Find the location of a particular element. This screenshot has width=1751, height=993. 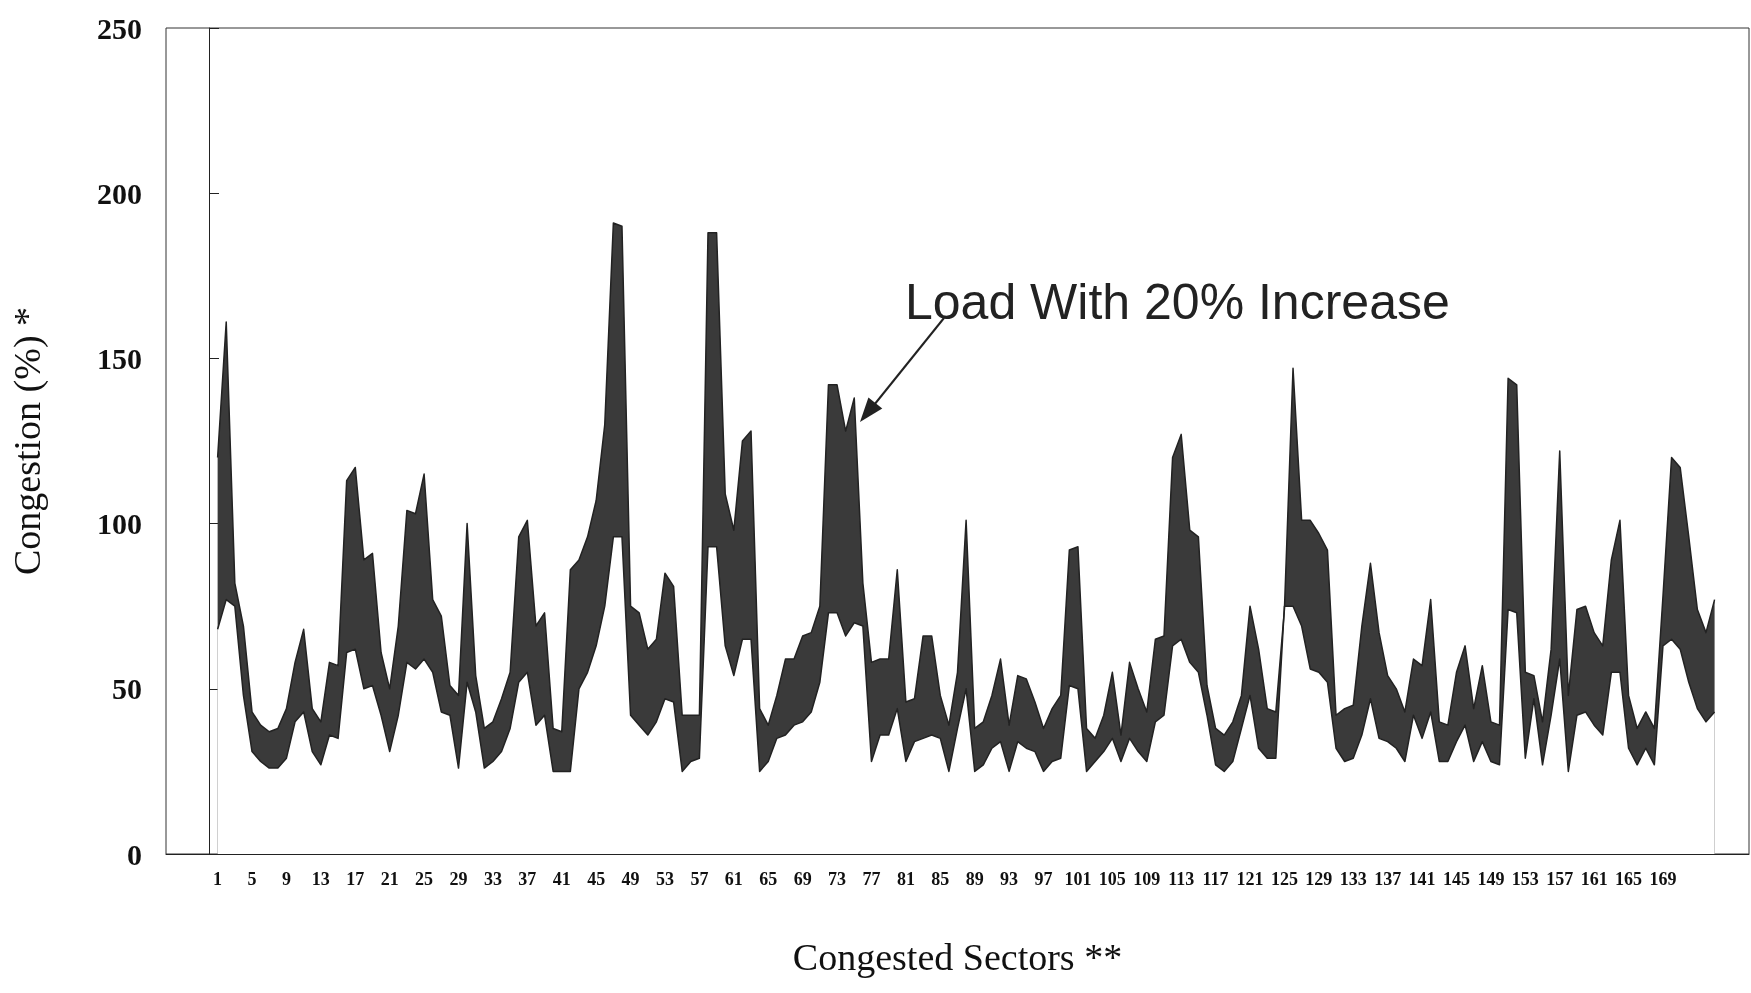

x-tick-label: 17 is located at coordinates (355, 879).